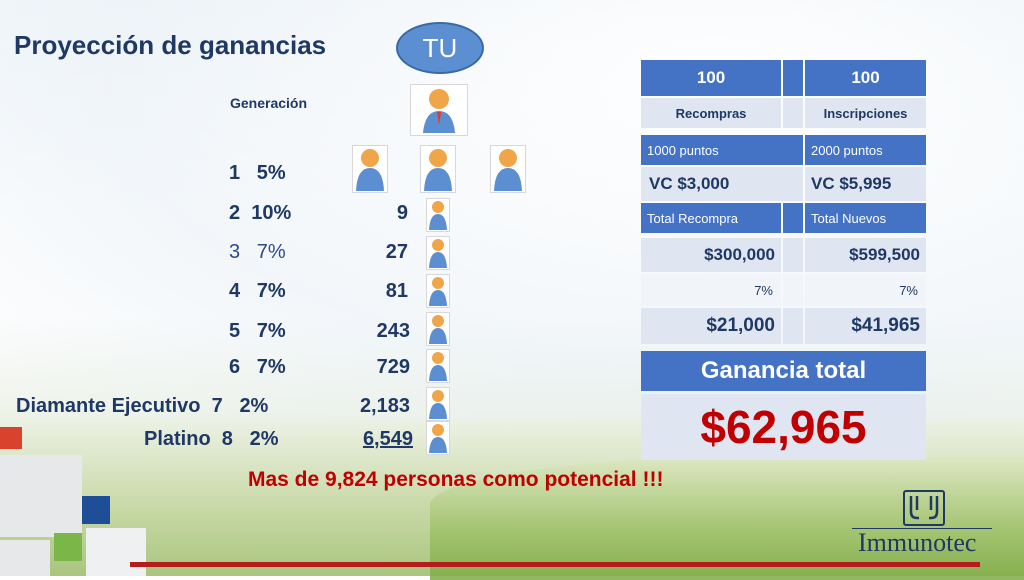 The height and width of the screenshot is (580, 1024). What do you see at coordinates (227, 439) in the screenshot?
I see `gen-level: 8` at bounding box center [227, 439].